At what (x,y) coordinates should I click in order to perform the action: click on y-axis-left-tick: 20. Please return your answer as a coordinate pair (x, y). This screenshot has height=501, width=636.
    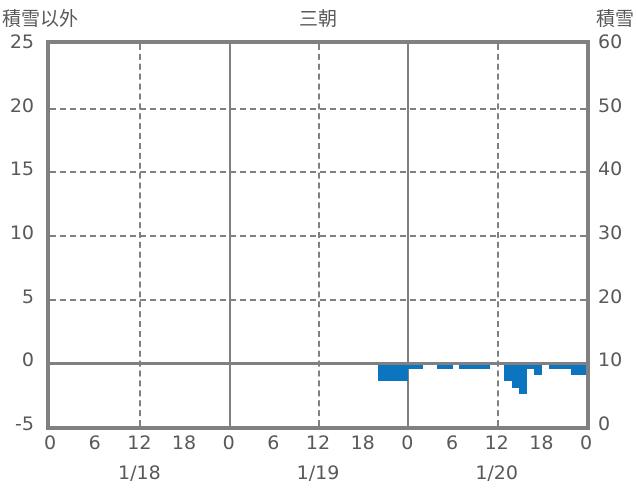
    Looking at the image, I should click on (21, 105).